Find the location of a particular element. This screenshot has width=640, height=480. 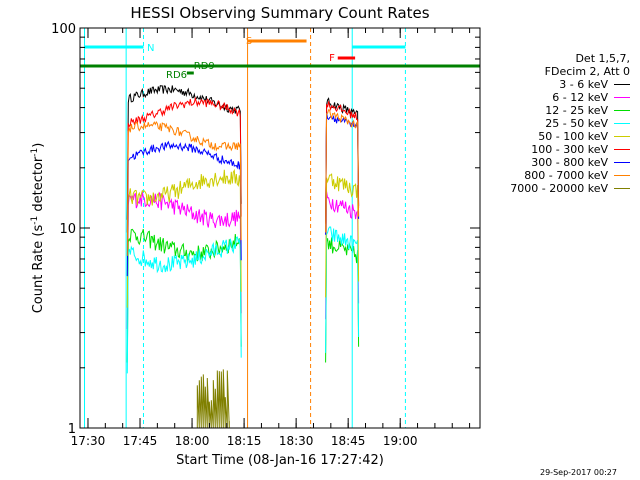

legend-item: 800 - 7000 keV is located at coordinates (550, 175).